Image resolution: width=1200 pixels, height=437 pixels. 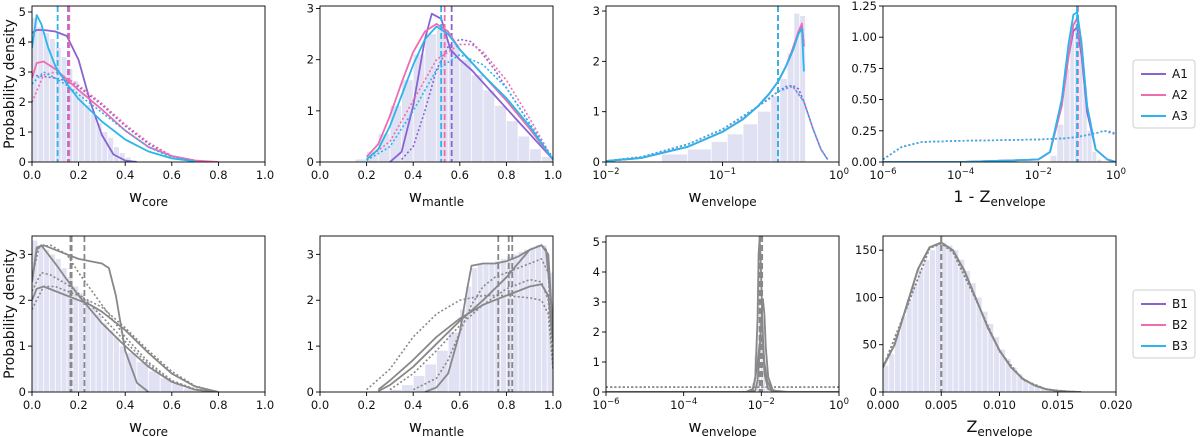 I want to click on legend-label: B2, so click(x=1180, y=325).